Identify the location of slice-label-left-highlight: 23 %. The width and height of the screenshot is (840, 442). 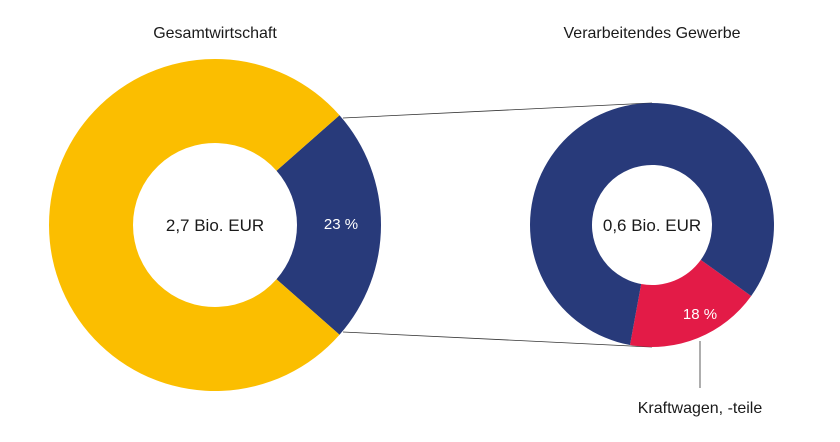
(341, 224).